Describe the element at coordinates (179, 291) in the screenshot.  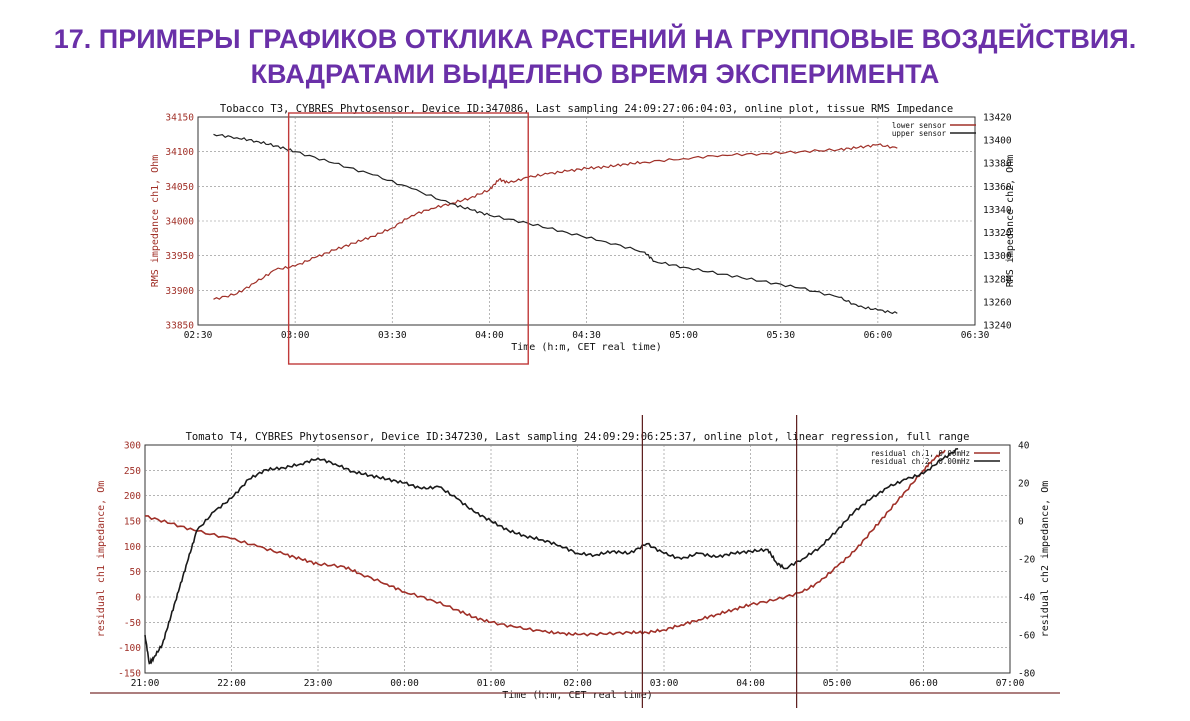
I see `y-left-tick-label: 33900` at that location.